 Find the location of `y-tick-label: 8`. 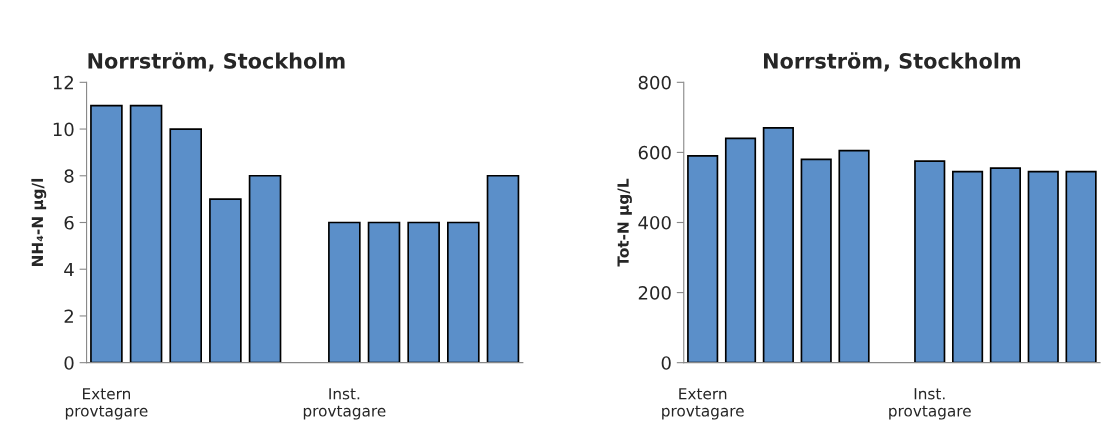

y-tick-label: 8 is located at coordinates (69, 176).